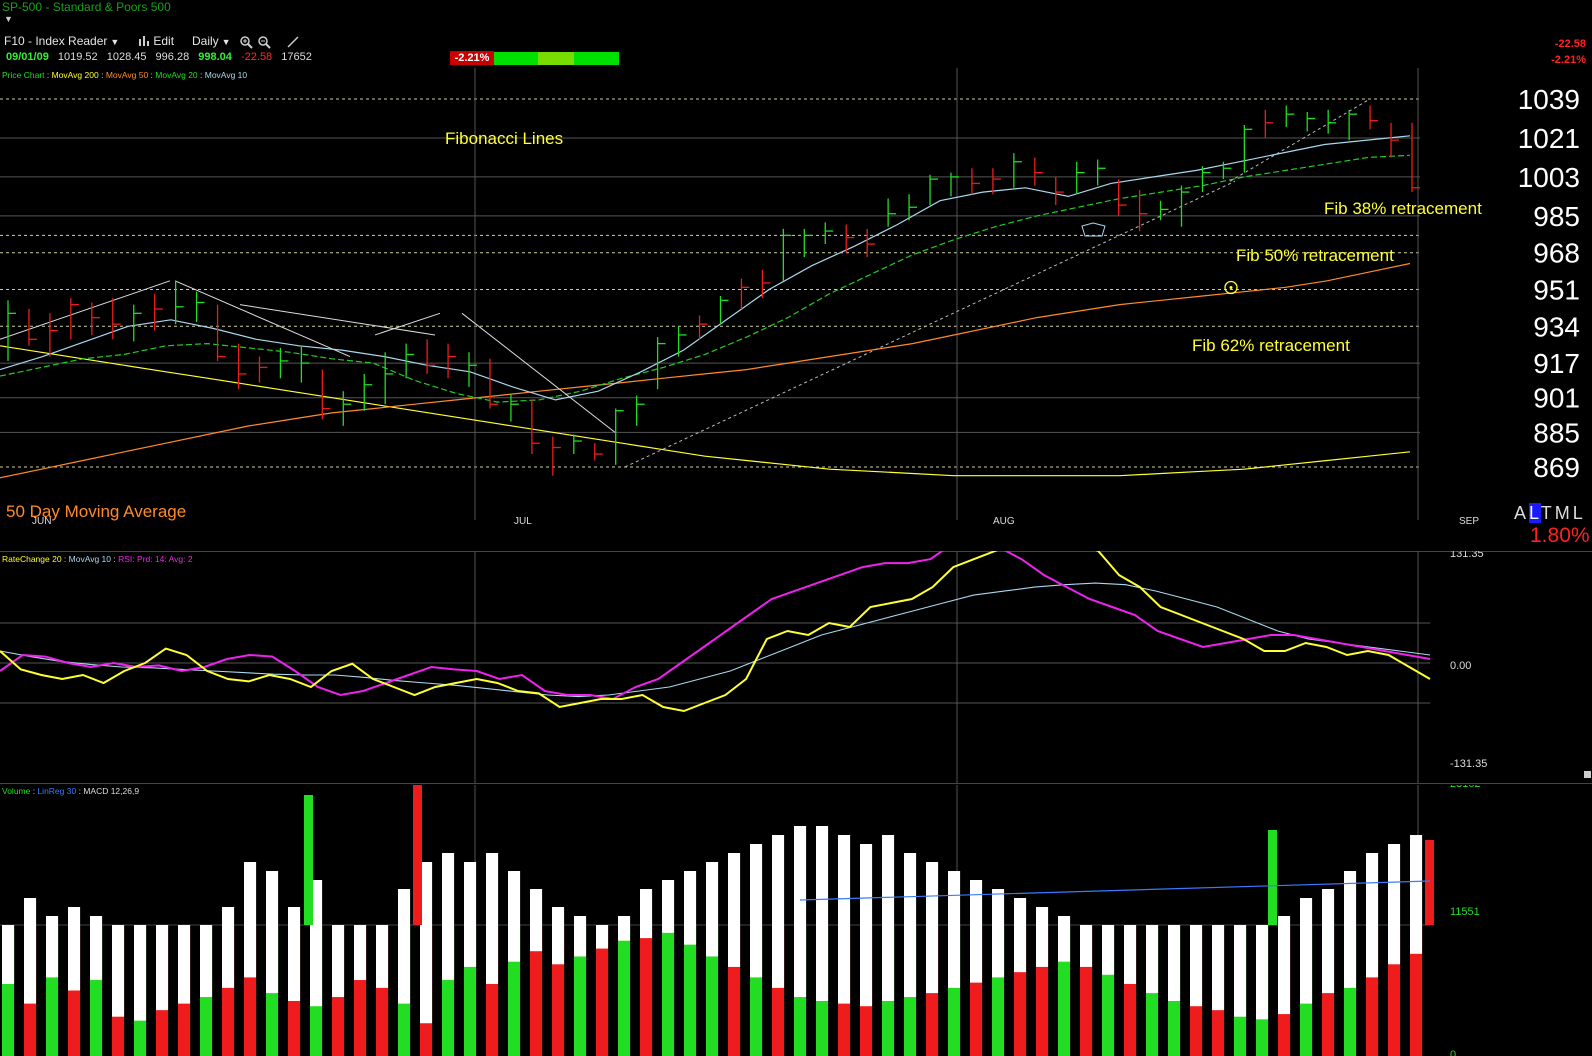  I want to click on y-tick-label: 934, so click(1556, 326).